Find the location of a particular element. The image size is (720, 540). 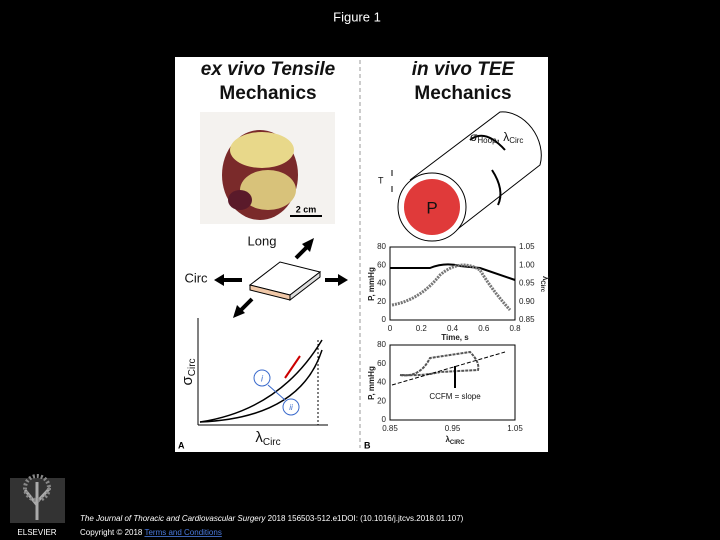

panel-letter: A is located at coordinates (181, 445).